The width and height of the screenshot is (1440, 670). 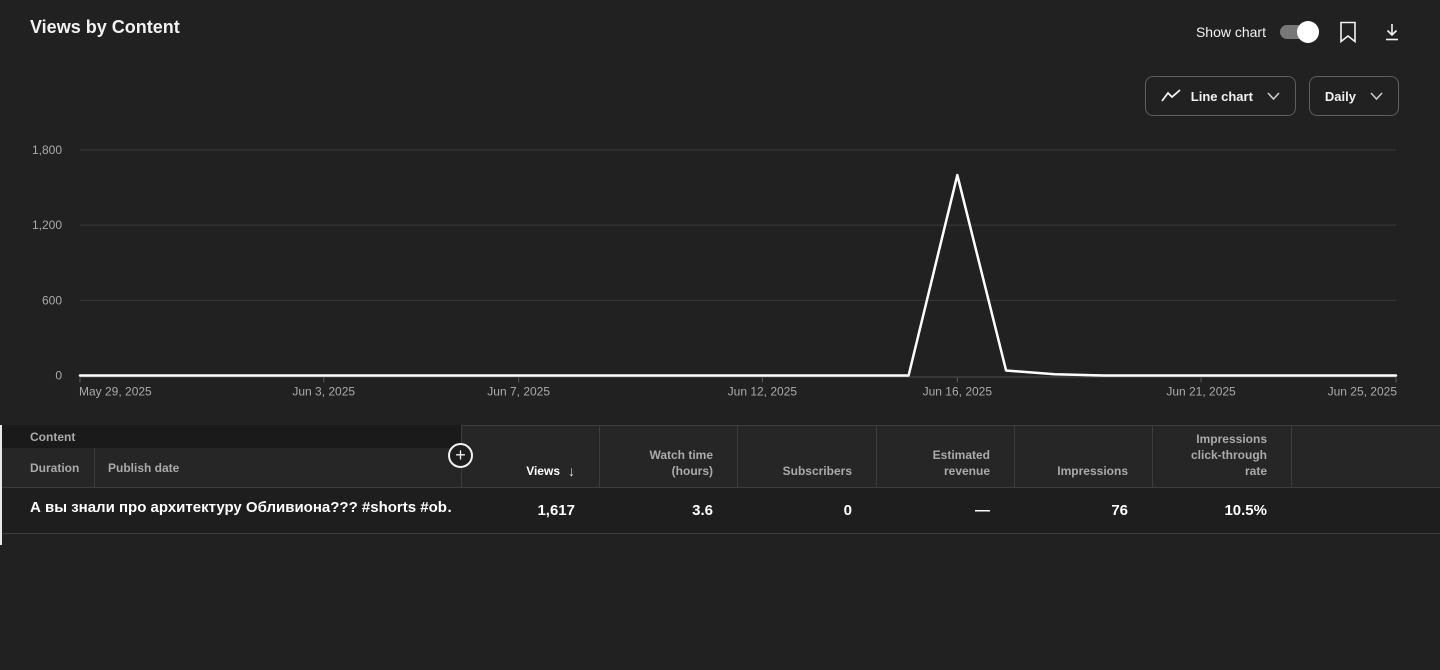 I want to click on chart-controls: Line chart Daily, so click(x=1271, y=96).